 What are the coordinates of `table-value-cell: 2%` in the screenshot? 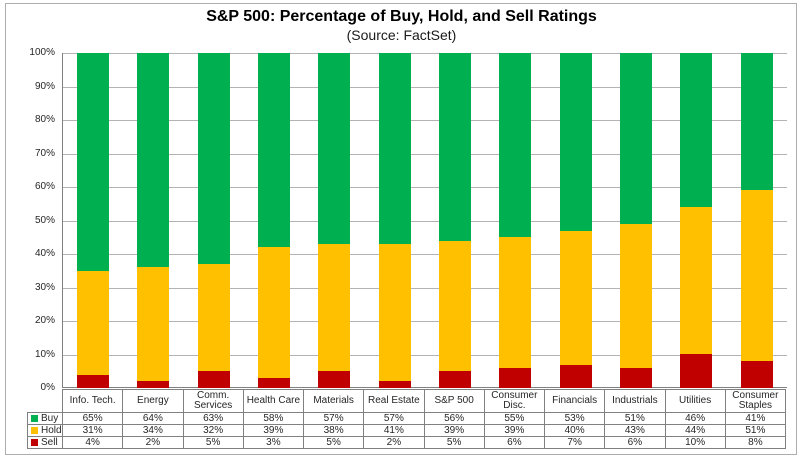 It's located at (394, 442).